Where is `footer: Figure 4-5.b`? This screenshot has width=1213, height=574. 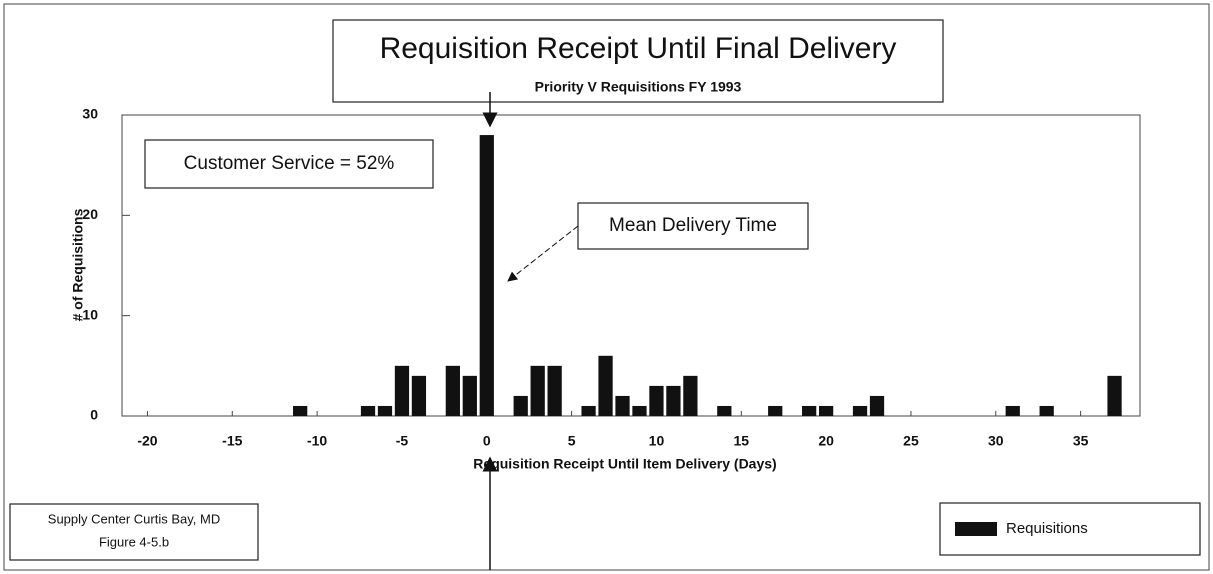 footer: Figure 4-5.b is located at coordinates (134, 541).